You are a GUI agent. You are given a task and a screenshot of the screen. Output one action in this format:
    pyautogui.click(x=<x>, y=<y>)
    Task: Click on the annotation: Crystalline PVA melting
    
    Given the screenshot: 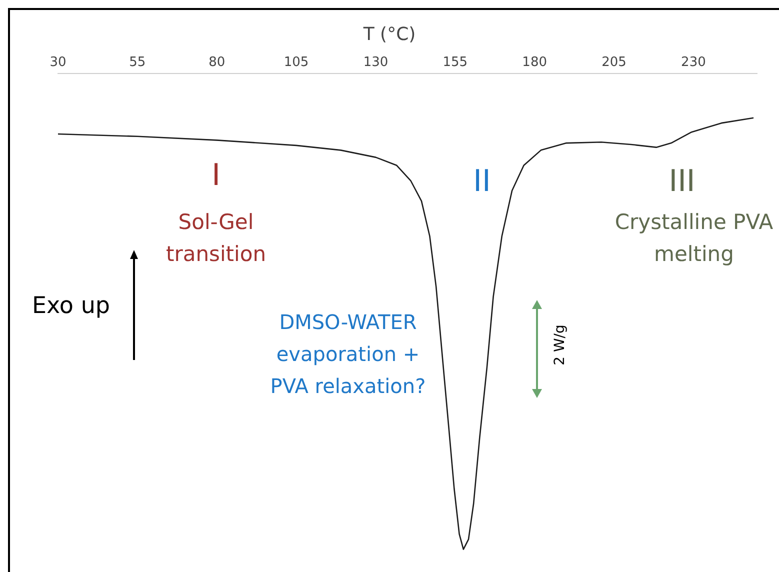 What is the action you would take?
    pyautogui.click(x=694, y=238)
    